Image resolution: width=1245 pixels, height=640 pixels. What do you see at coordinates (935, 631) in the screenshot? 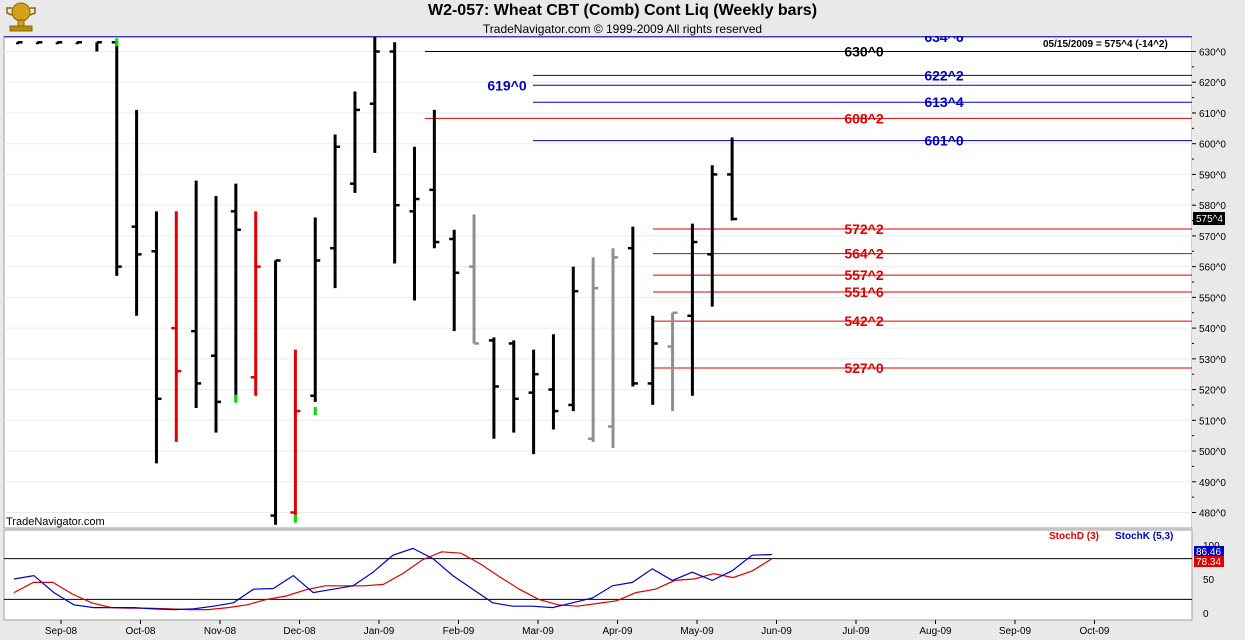
I see `x-tick-label: Aug-09` at bounding box center [935, 631].